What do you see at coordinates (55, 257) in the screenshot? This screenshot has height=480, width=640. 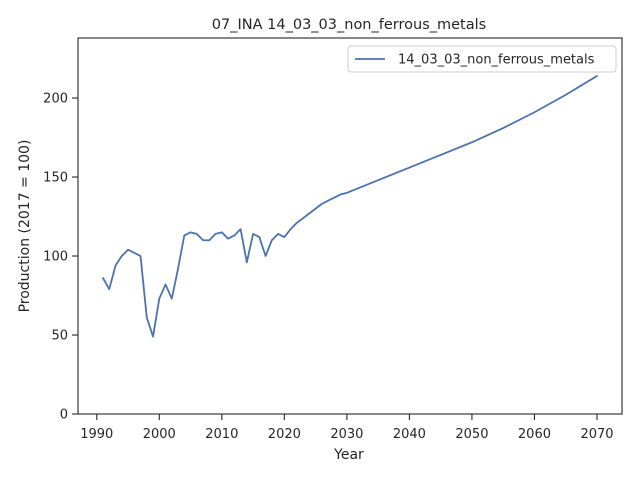 I see `y-tick-label-100: 100` at bounding box center [55, 257].